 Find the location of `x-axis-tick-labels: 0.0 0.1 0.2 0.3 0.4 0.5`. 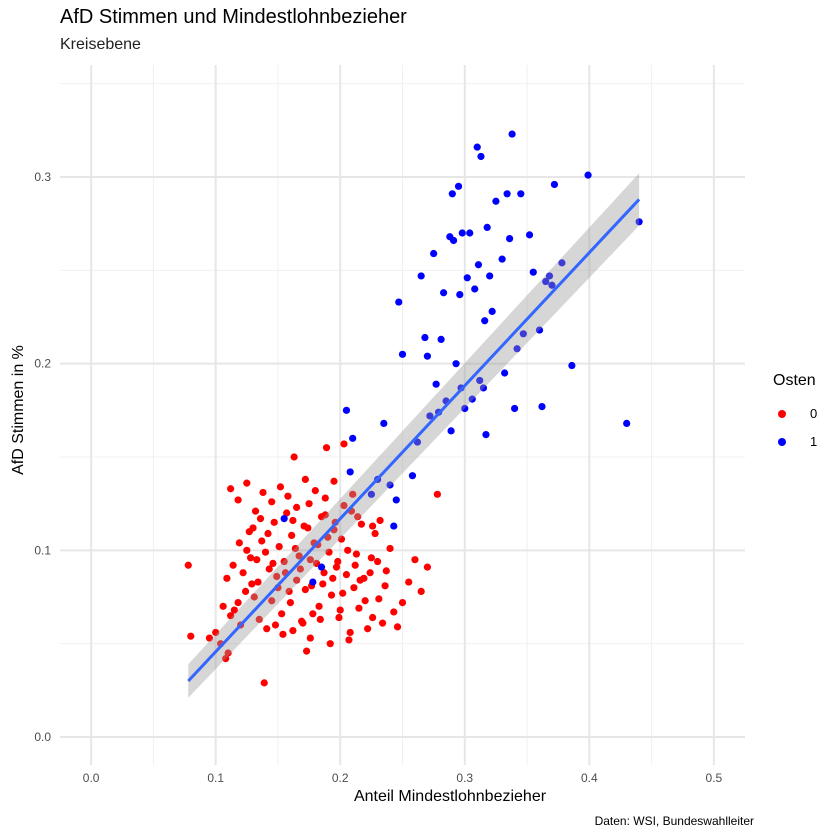

x-axis-tick-labels: 0.0 0.1 0.2 0.3 0.4 0.5 is located at coordinates (403, 778).